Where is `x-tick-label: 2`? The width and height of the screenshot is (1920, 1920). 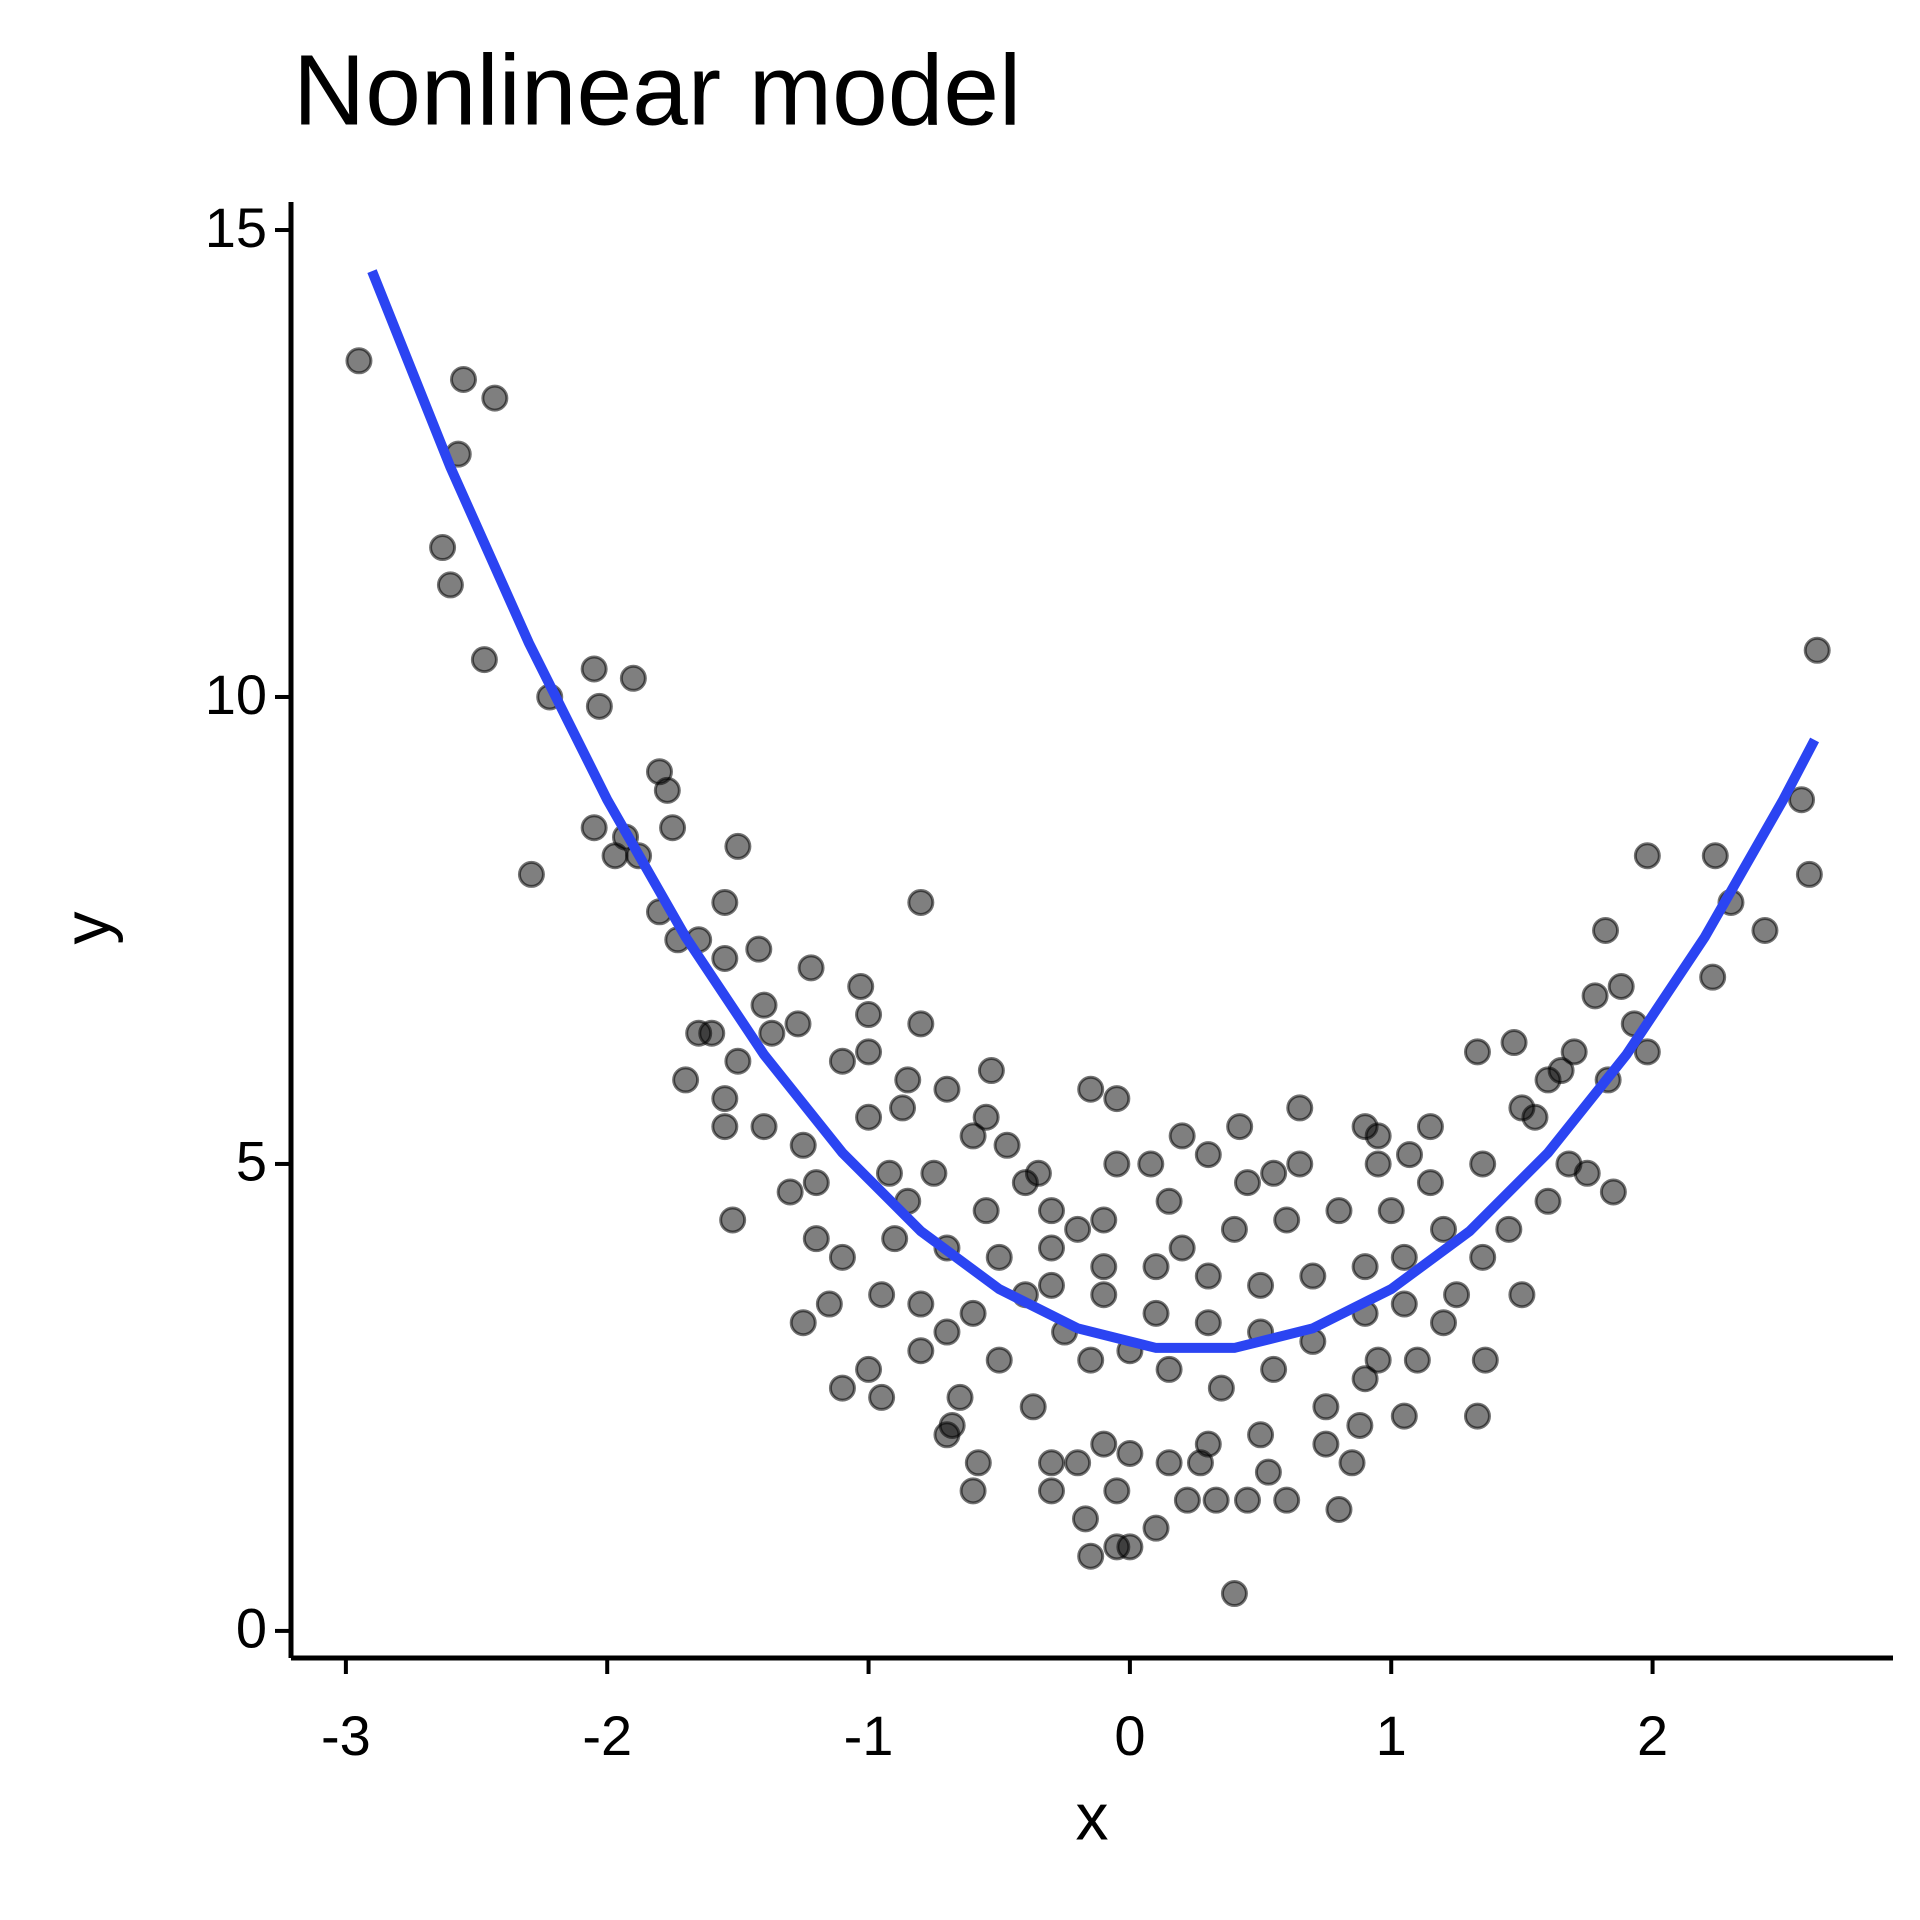 x-tick-label: 2 is located at coordinates (1652, 1735).